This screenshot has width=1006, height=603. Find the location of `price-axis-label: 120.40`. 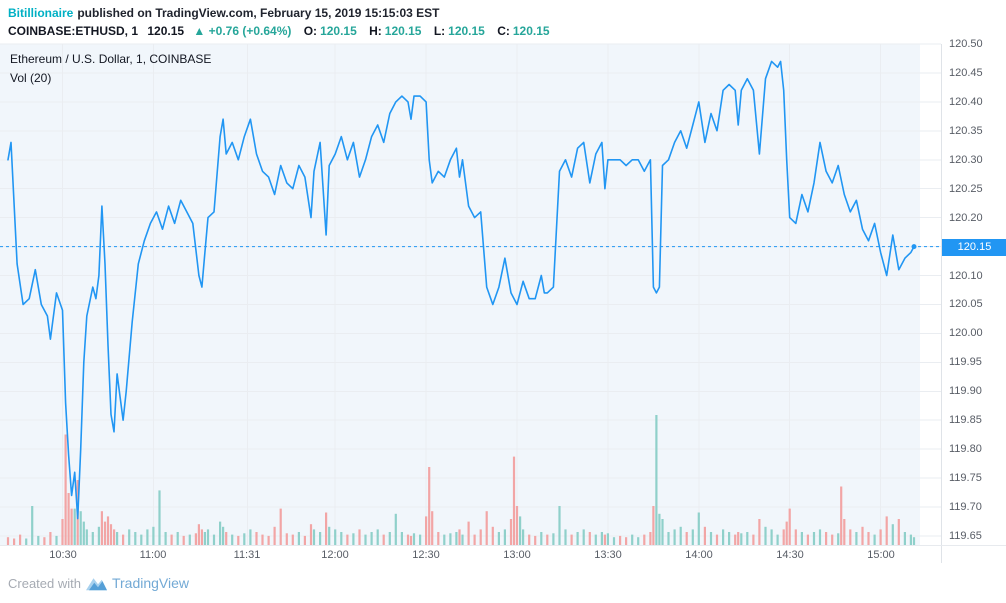

price-axis-label: 120.40 is located at coordinates (966, 102).